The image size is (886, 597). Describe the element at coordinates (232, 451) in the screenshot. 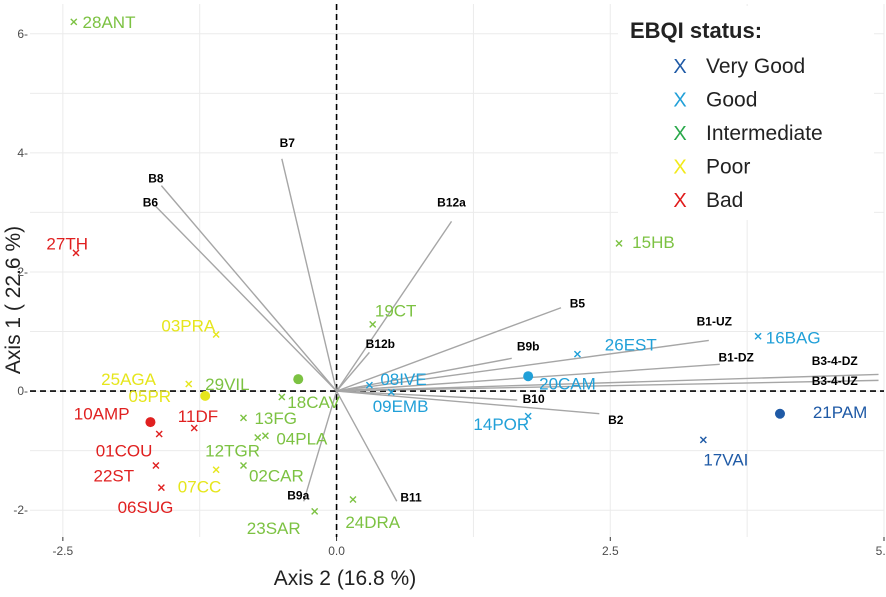

I see `site-label: 12TGR` at that location.